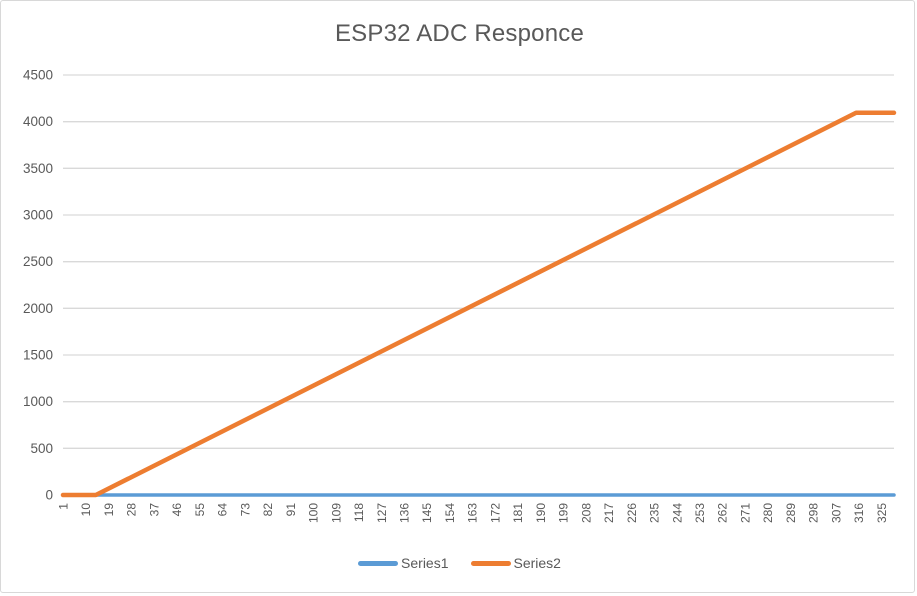 This screenshot has height=596, width=917. Describe the element at coordinates (132, 510) in the screenshot. I see `x-axis-tick-label: 28` at that location.